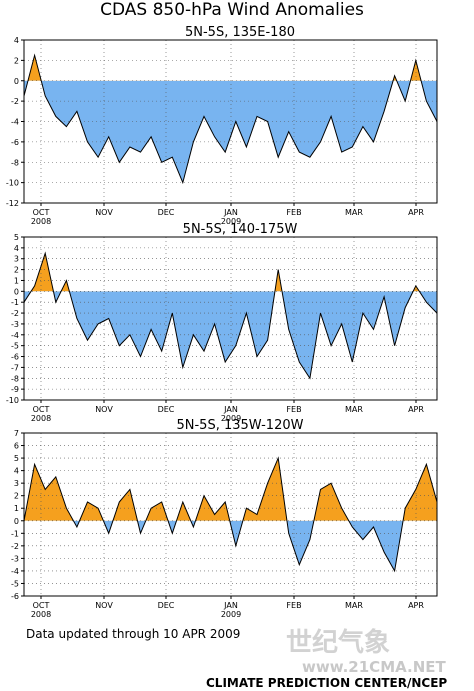  I want to click on y-tick-label: -9, so click(15, 389).